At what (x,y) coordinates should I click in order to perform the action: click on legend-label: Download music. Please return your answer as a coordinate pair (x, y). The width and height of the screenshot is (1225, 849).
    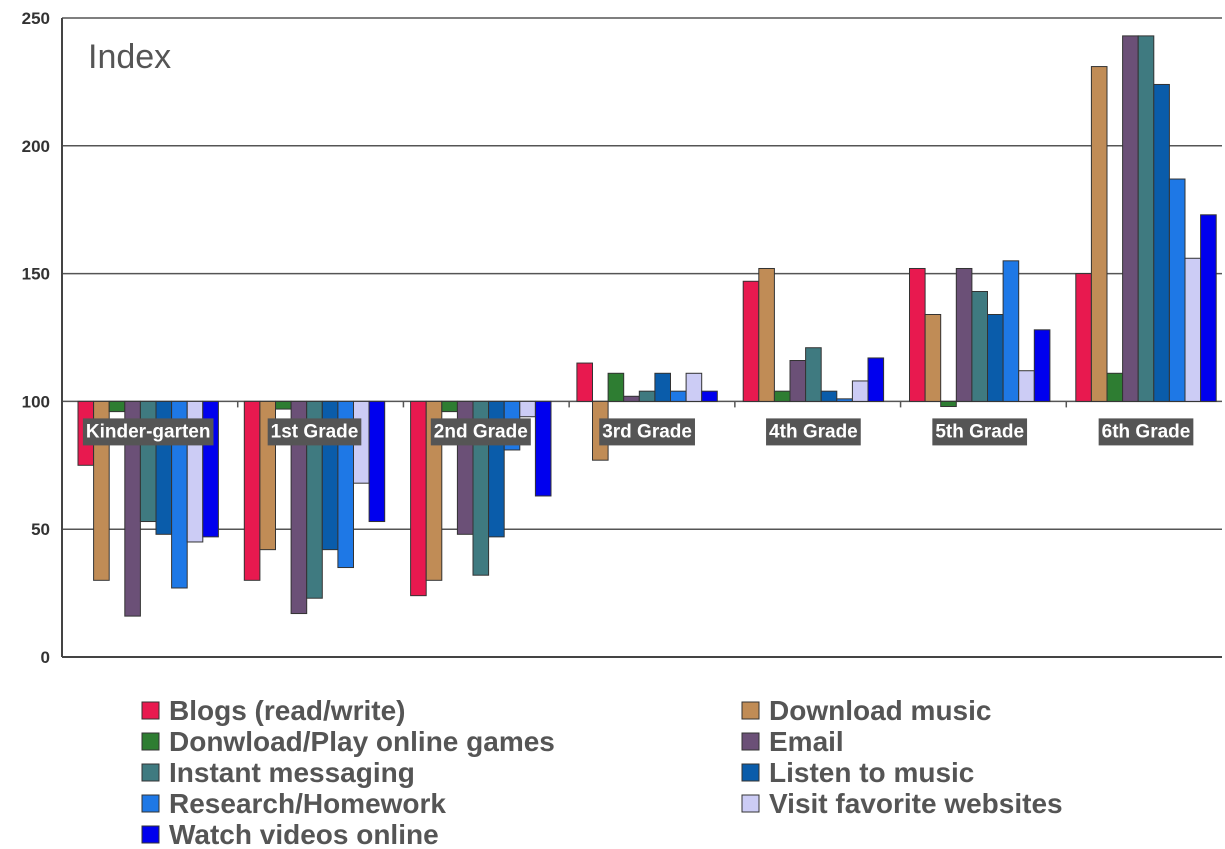
    Looking at the image, I should click on (880, 710).